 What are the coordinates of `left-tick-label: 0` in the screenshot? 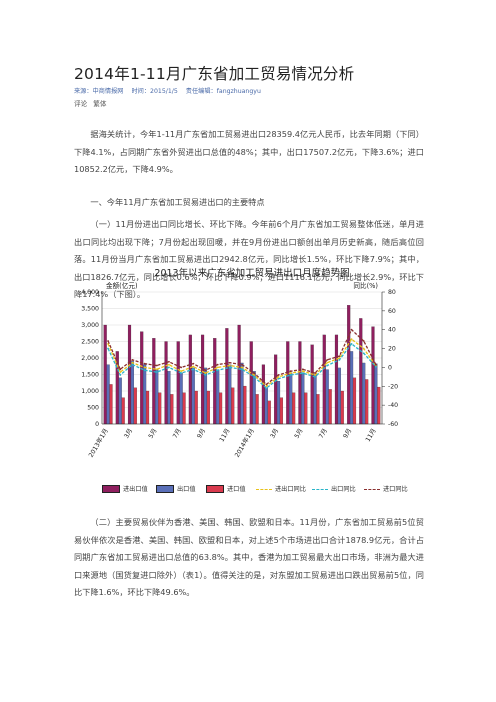 It's located at (97, 424).